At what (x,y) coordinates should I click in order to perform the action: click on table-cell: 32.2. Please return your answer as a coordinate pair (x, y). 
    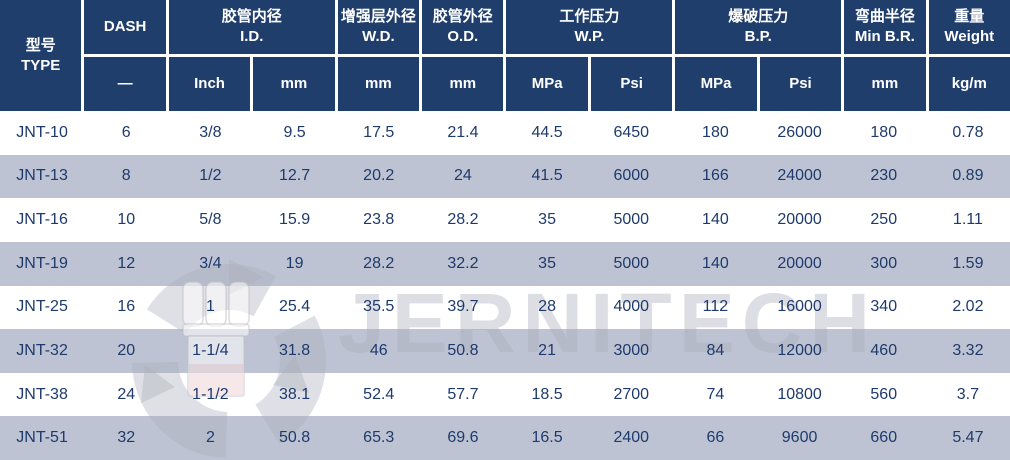
    Looking at the image, I should click on (463, 263).